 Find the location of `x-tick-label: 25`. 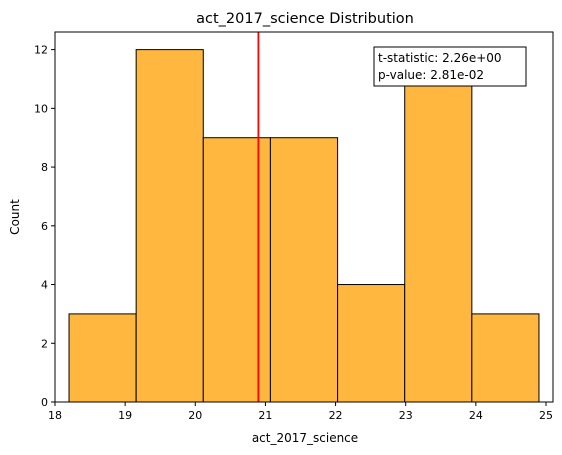

x-tick-label: 25 is located at coordinates (546, 415).